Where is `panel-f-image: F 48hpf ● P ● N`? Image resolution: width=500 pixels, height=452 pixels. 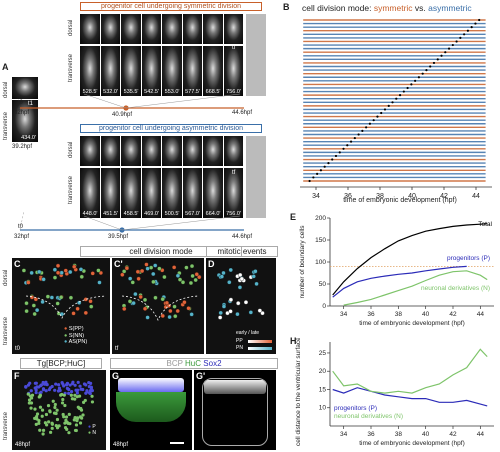
panel-f-image: F 48hpf ● P ● N is located at coordinates (59, 410).